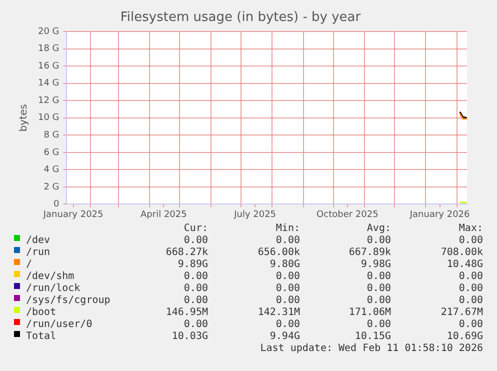 The image size is (497, 371). Describe the element at coordinates (461, 312) in the screenshot. I see `text: 217.67M` at that location.